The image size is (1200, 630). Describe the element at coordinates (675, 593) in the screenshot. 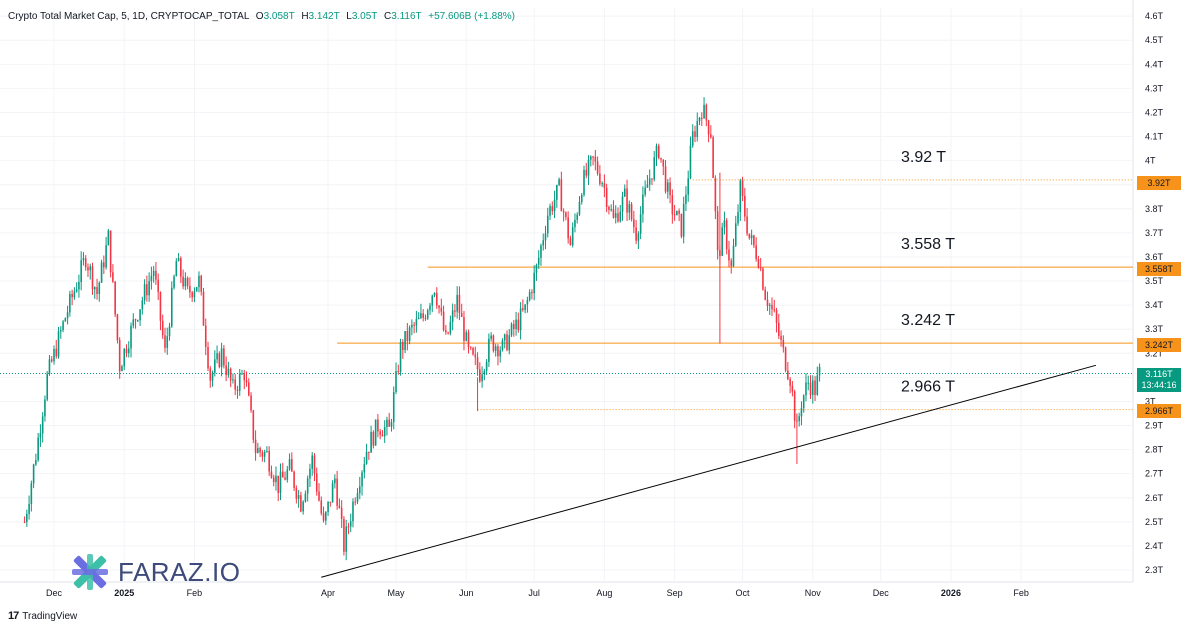

I see `time-tick-label: Sep` at that location.